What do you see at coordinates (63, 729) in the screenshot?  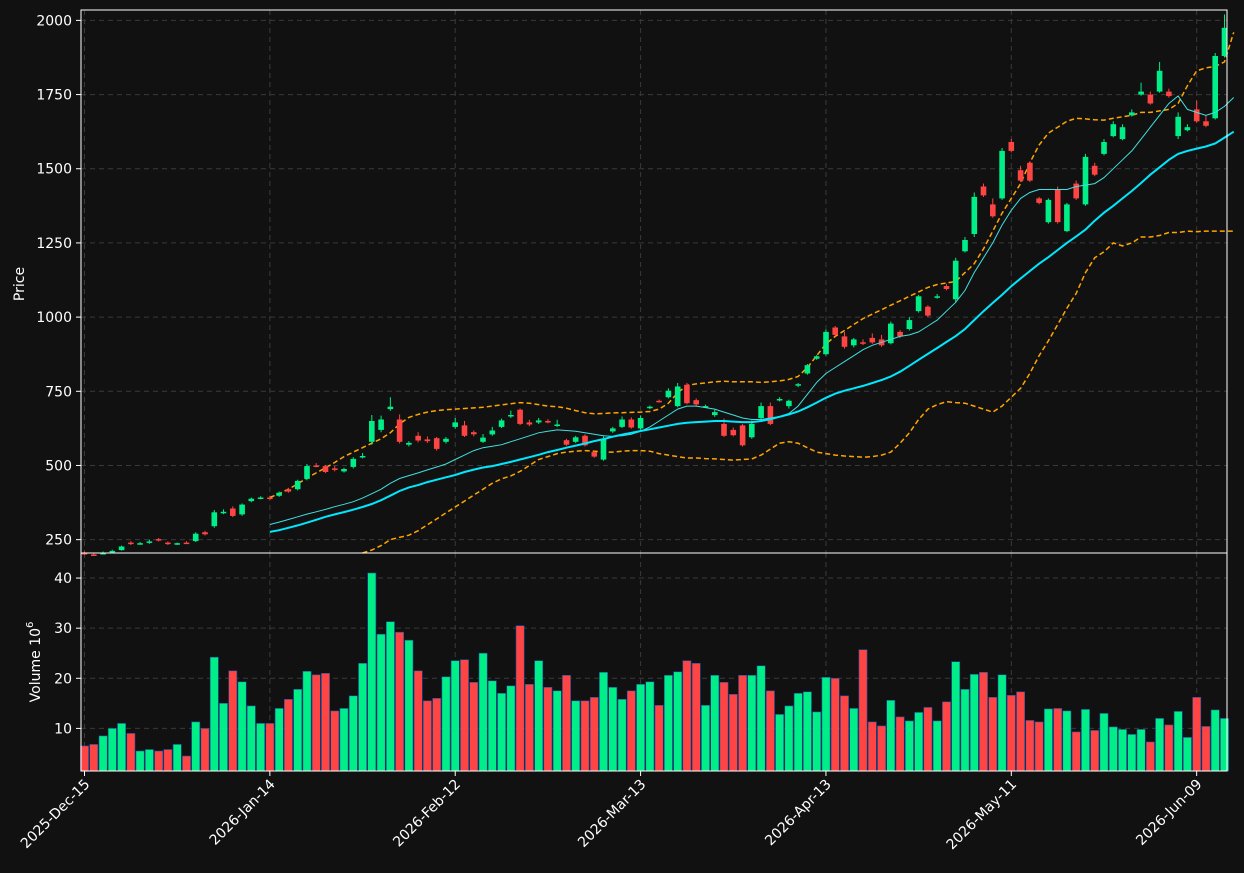 I see `volume-tick-label: 10` at bounding box center [63, 729].